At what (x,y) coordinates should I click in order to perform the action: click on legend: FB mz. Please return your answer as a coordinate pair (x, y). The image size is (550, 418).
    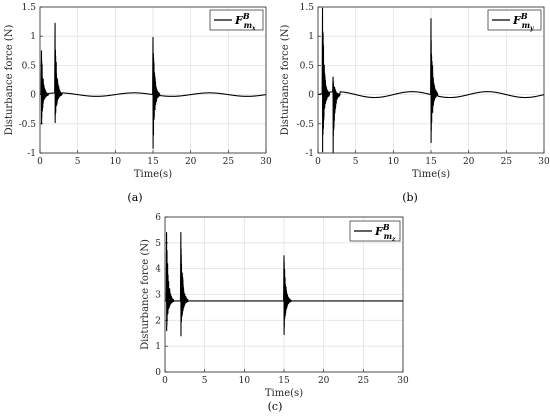
    Looking at the image, I should click on (375, 231).